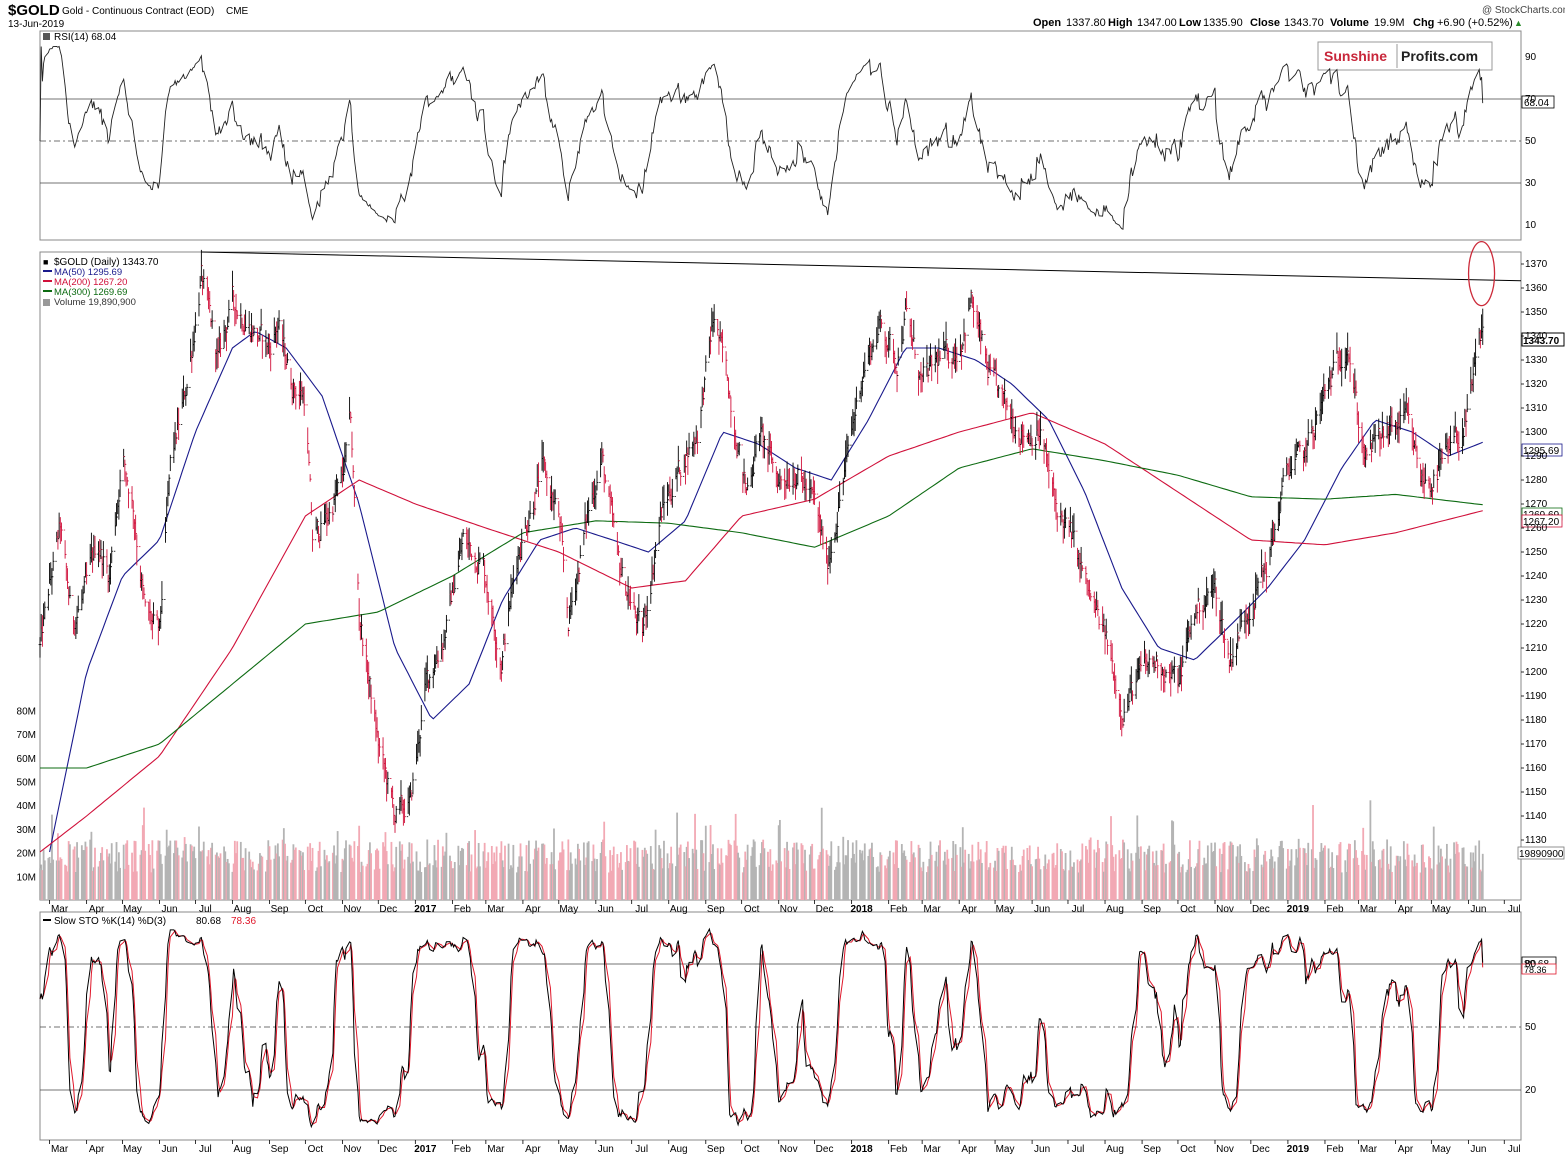 This screenshot has width=1565, height=1162. I want to click on volume-swatch, so click(46, 302).